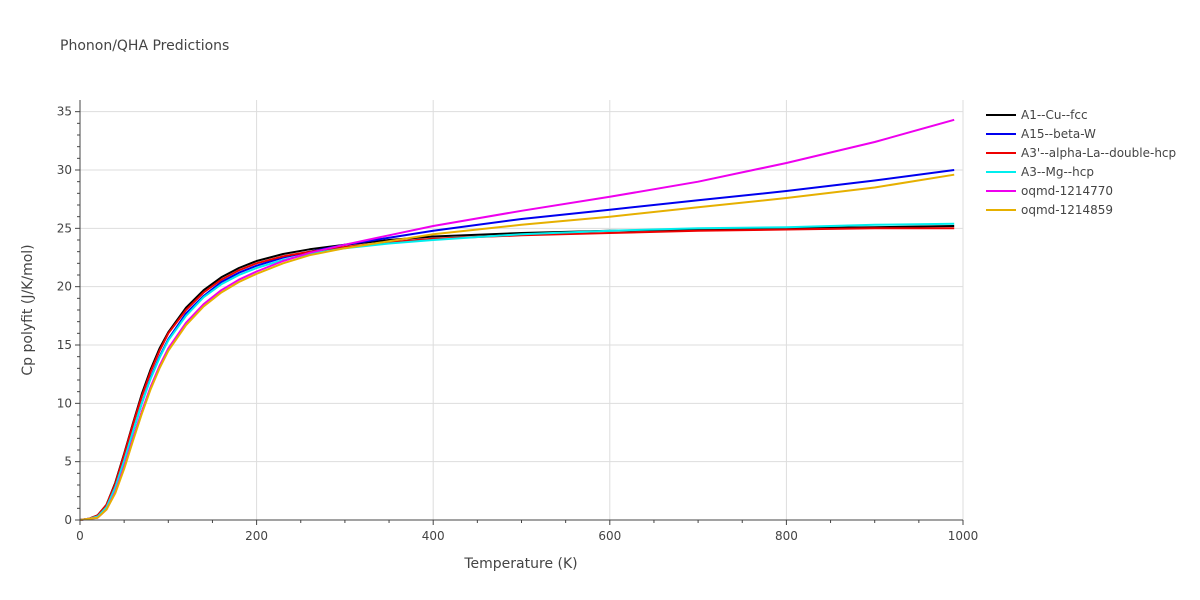 The image size is (1200, 600). What do you see at coordinates (1058, 134) in the screenshot?
I see `legend-label: A15--beta-W` at bounding box center [1058, 134].